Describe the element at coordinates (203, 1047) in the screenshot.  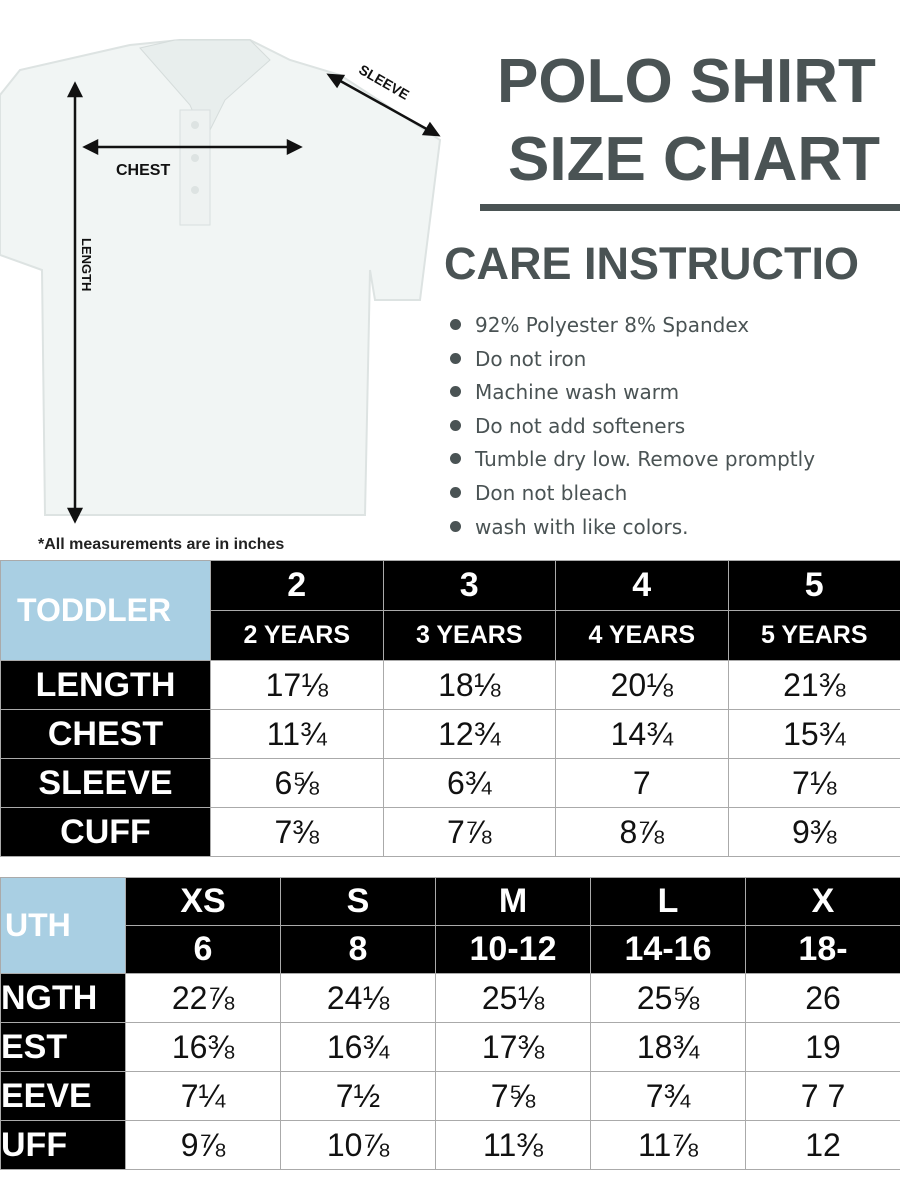
I see `measurement-cell: 16⅜` at that location.